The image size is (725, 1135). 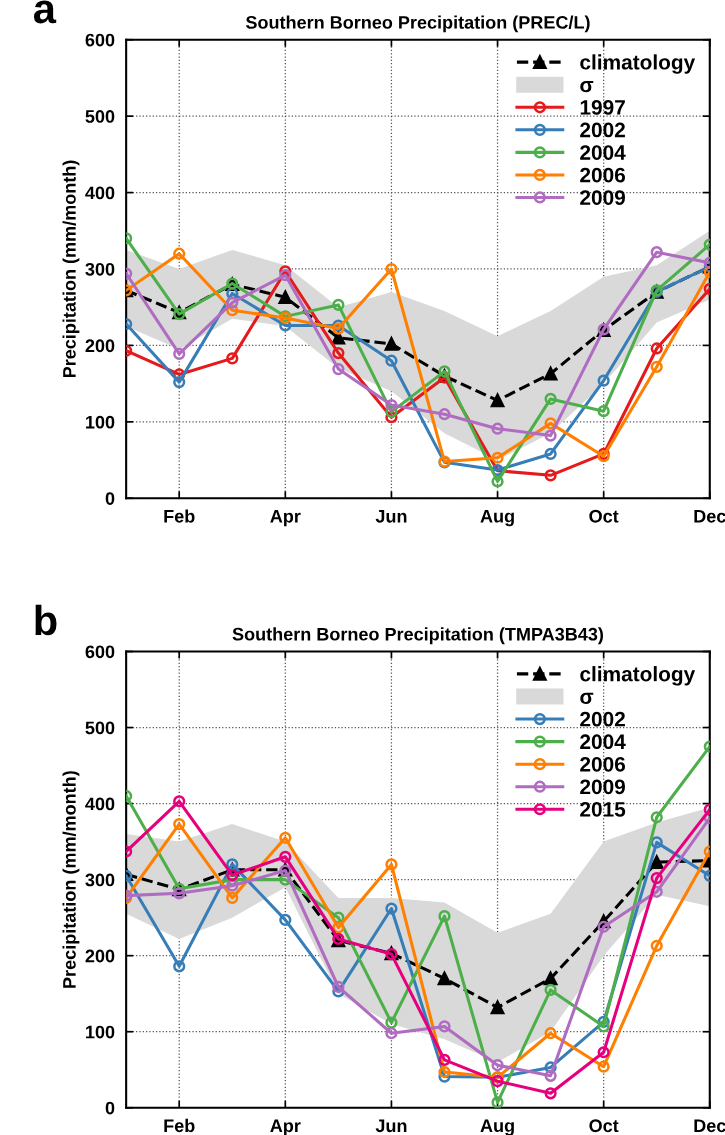 What do you see at coordinates (417, 24) in the screenshot?
I see `chart-title: Southern Borneo Precipitation (PREC/L)` at bounding box center [417, 24].